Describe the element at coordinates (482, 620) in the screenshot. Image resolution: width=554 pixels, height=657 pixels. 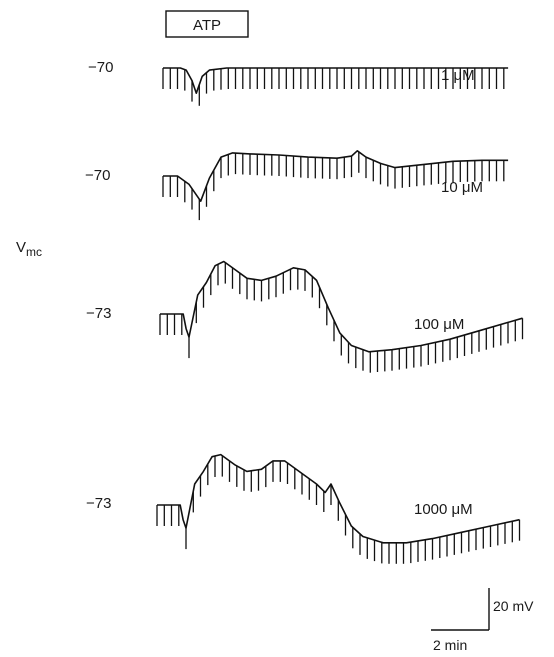
I see `scale-bar: 20 mV 2 min` at that location.